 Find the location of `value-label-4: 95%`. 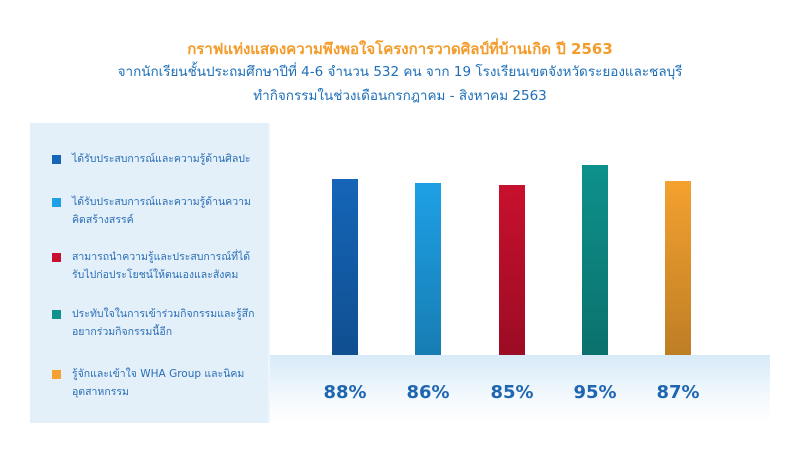

value-label-4: 95% is located at coordinates (594, 392).